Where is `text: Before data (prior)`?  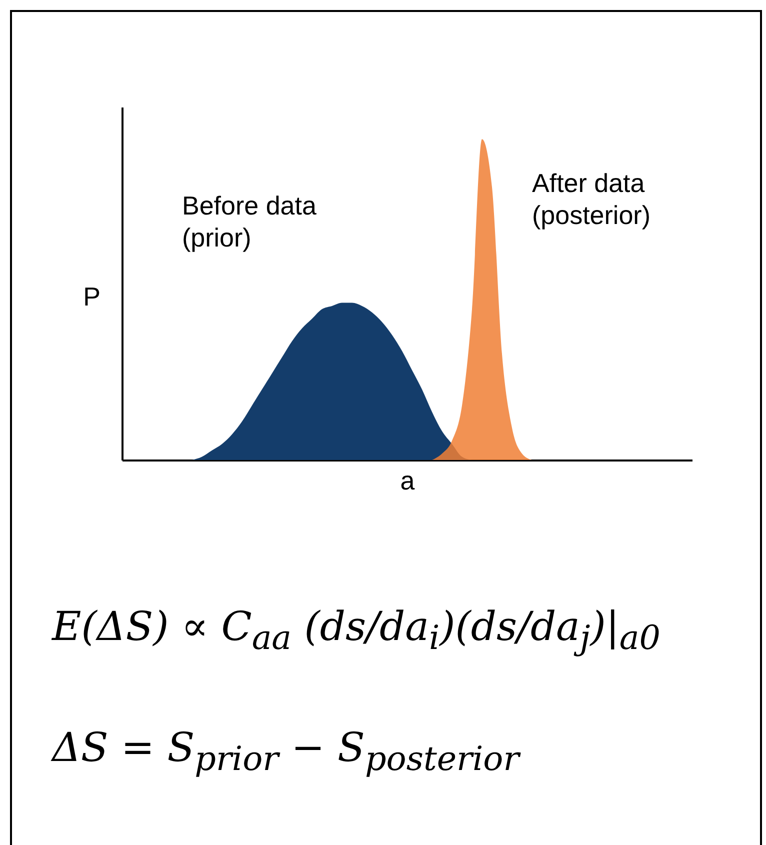
text: Before data (prior) is located at coordinates (249, 221).